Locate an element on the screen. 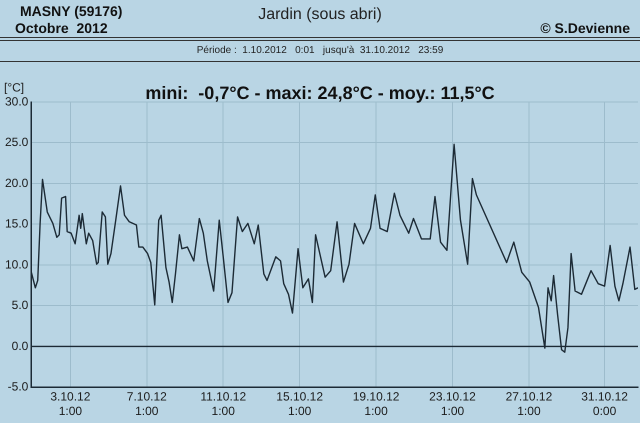 This screenshot has width=640, height=423. y-tick-label: 15.0 is located at coordinates (16, 223).